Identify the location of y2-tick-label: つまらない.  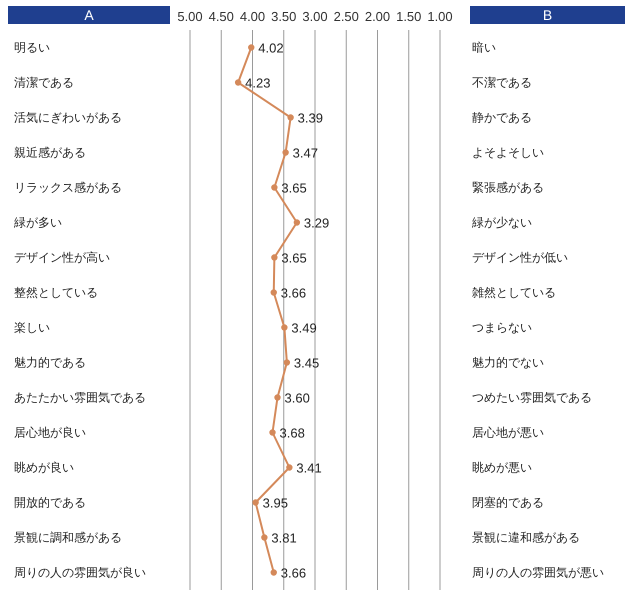
(502, 327).